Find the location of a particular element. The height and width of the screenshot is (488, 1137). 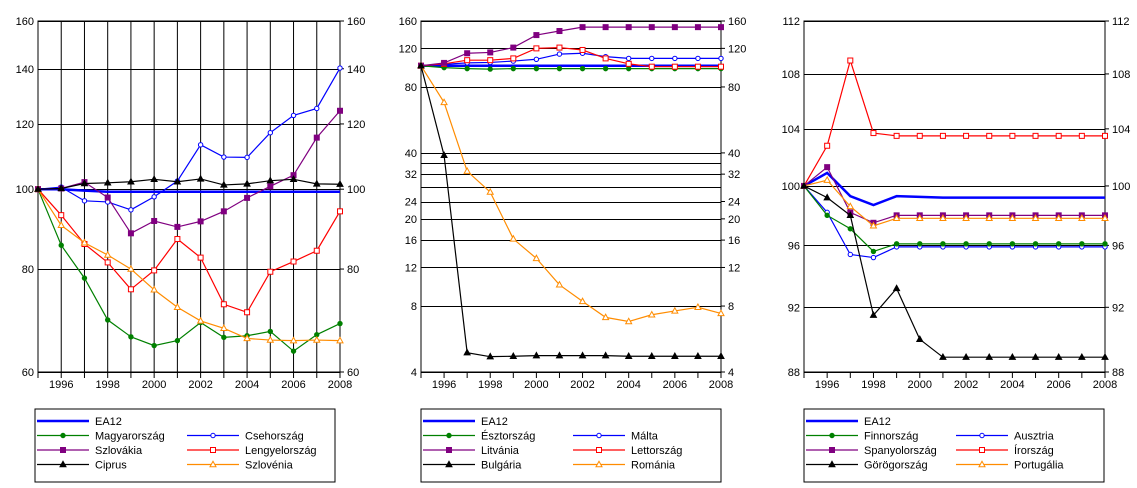

y-tick-label-left: 96 is located at coordinates (794, 246).